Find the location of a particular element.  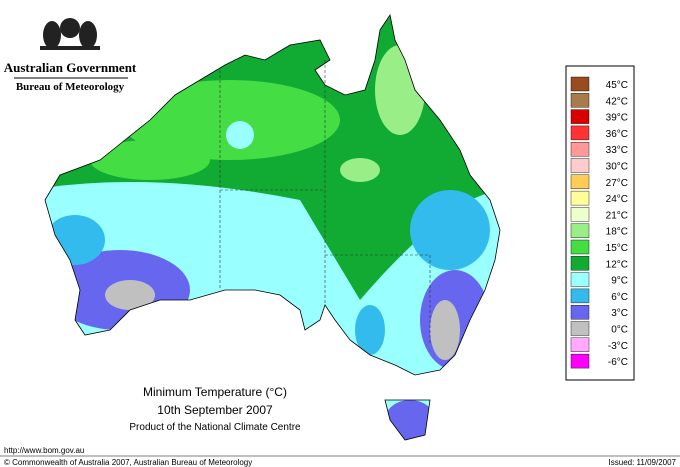

legend-label: 15°C is located at coordinates (617, 248).